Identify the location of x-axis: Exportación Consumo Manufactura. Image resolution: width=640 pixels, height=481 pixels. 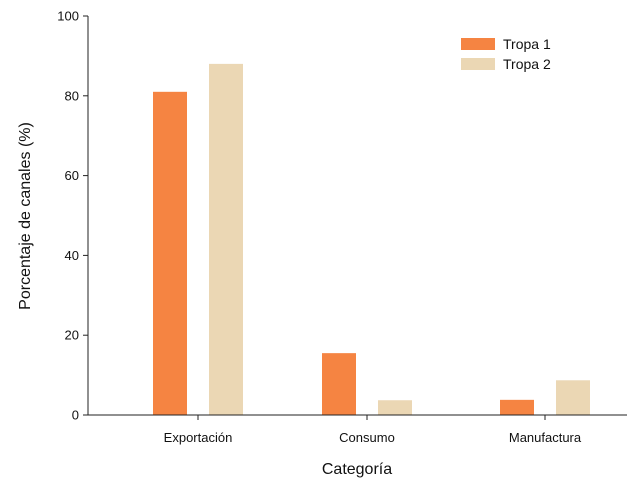
(357, 429).